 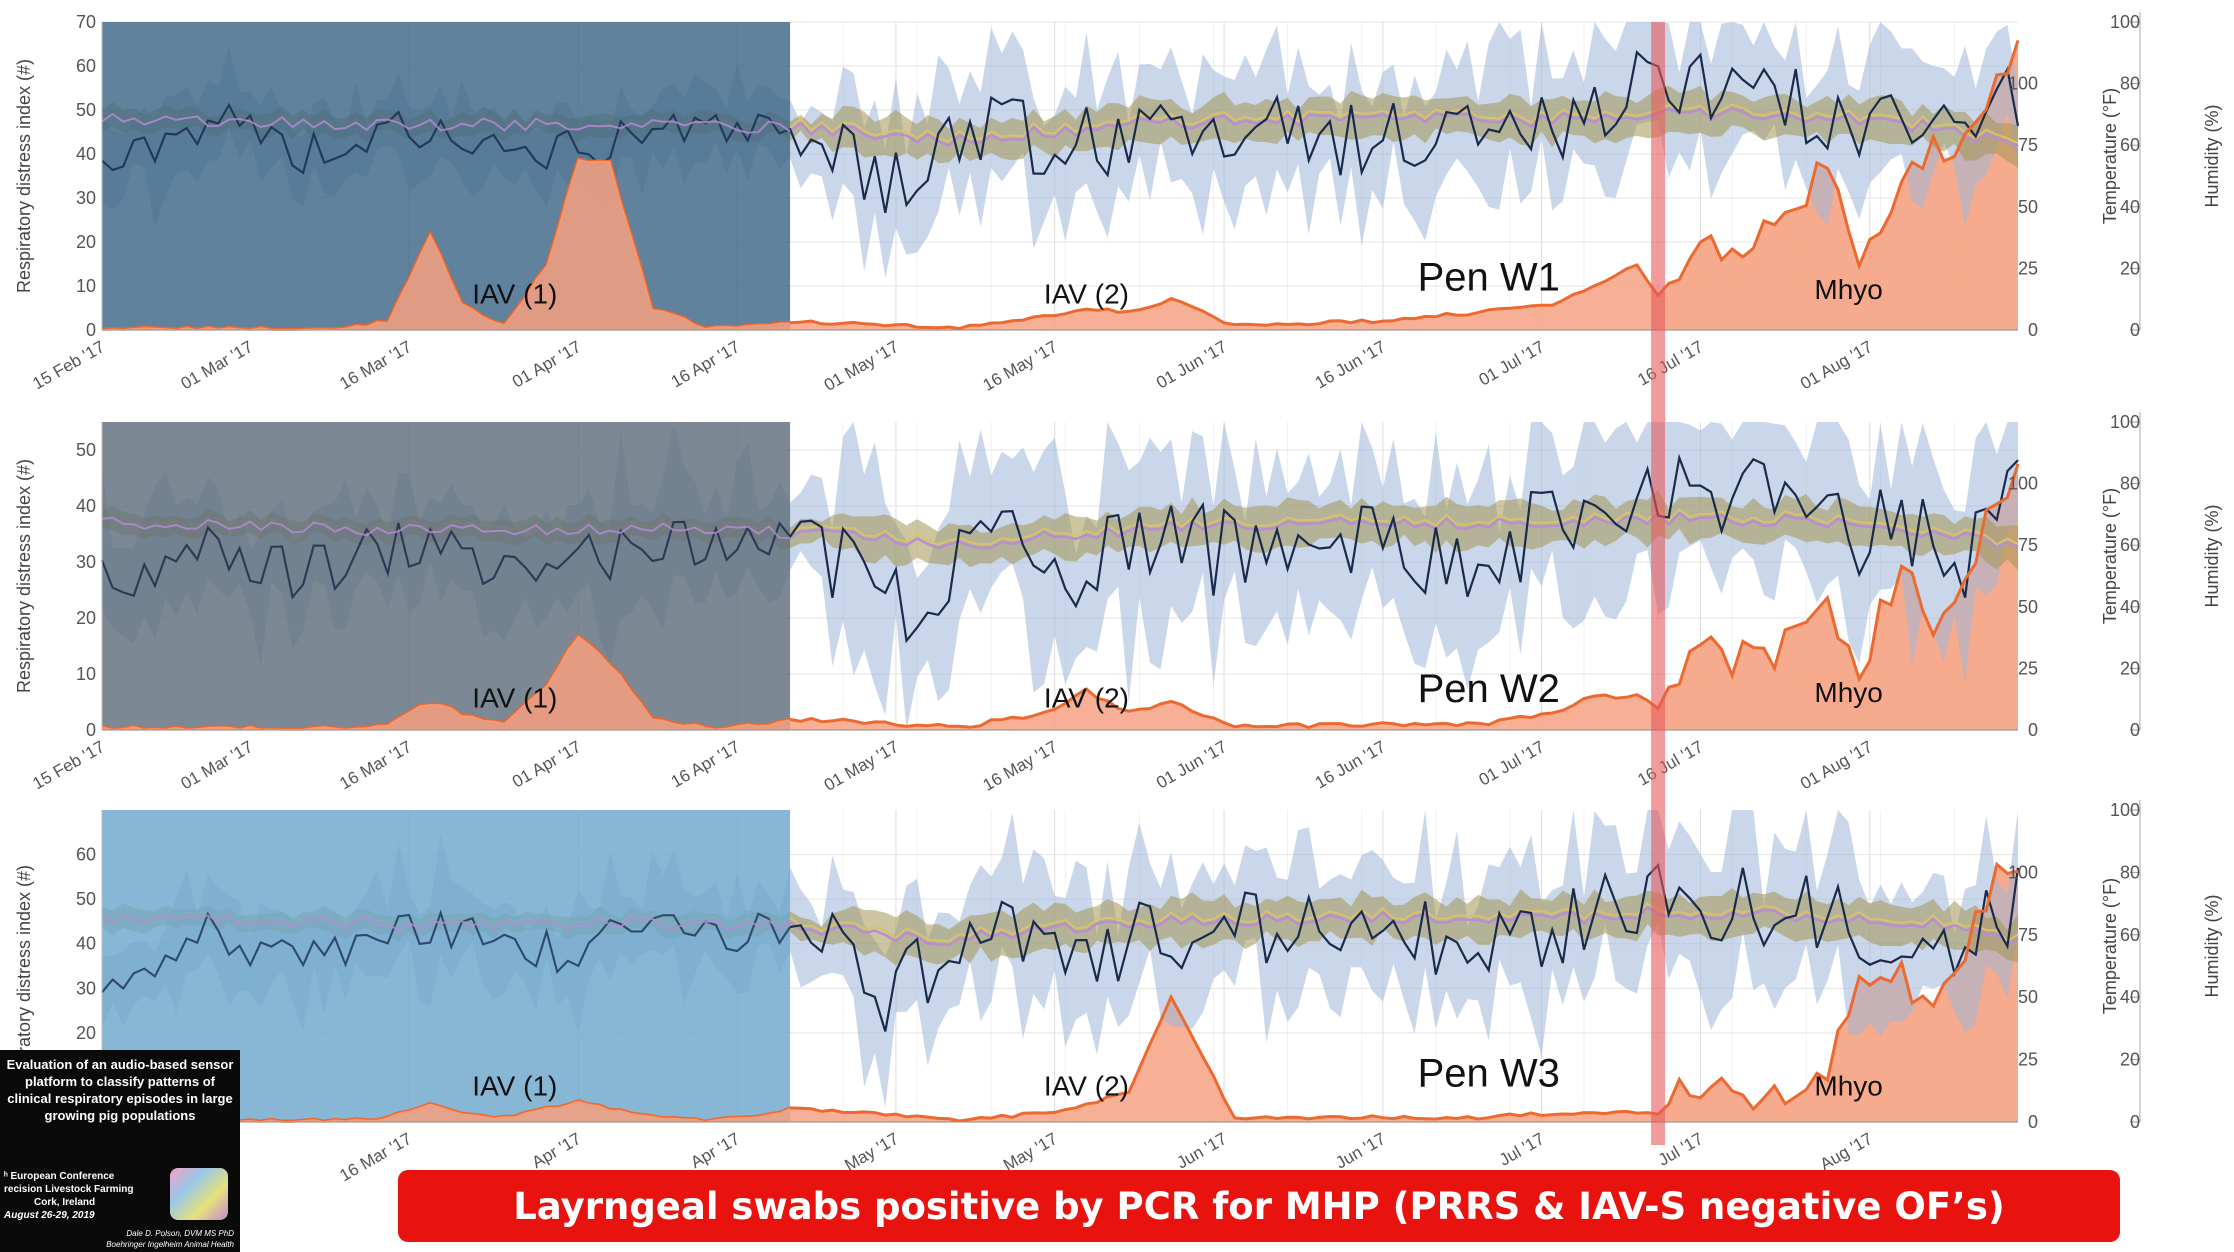 What do you see at coordinates (1350, 364) in the screenshot?
I see `x-tick-label: 16 Jun '17` at bounding box center [1350, 364].